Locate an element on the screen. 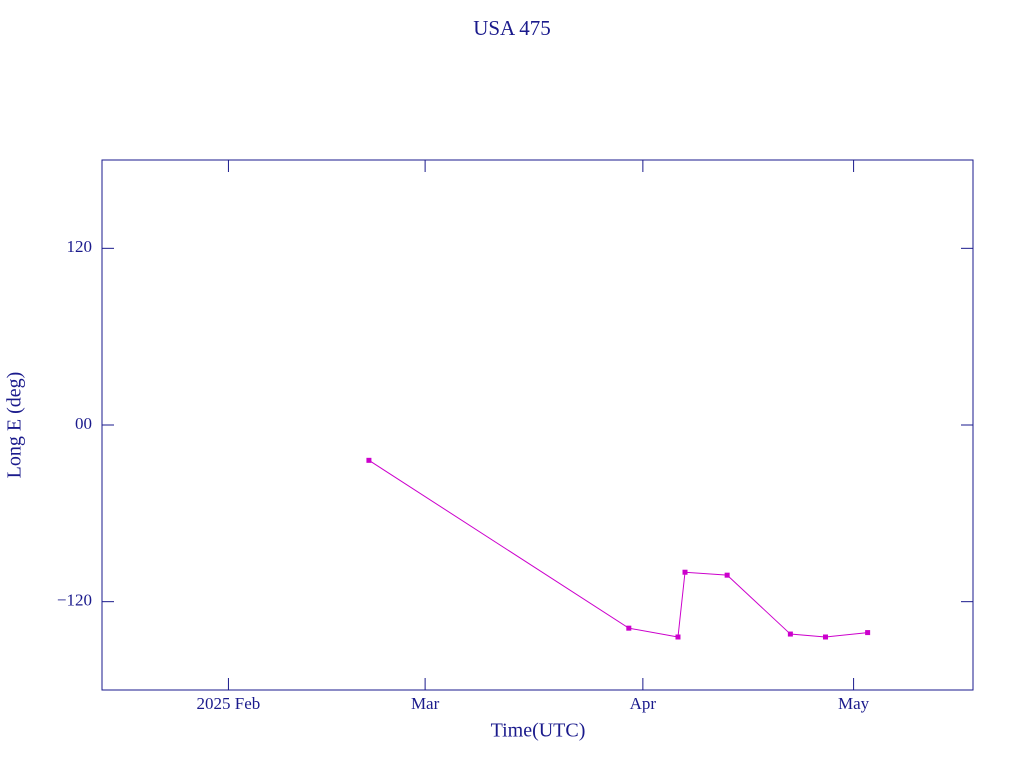  x-tick-label: 2025 Feb is located at coordinates (229, 703).